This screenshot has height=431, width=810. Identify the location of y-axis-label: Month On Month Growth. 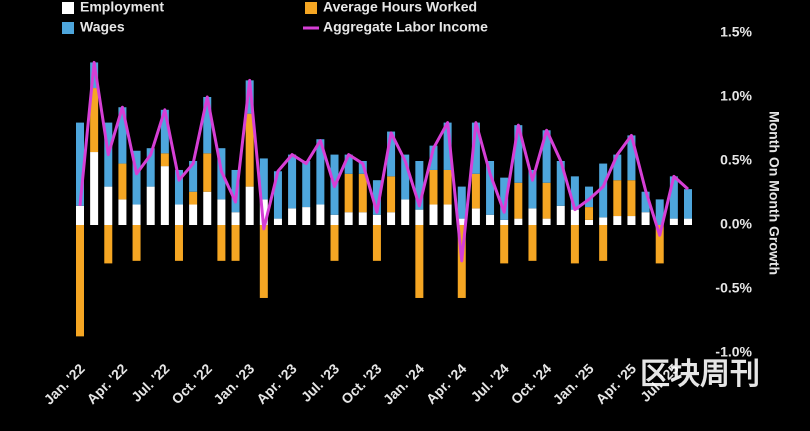
(774, 193).